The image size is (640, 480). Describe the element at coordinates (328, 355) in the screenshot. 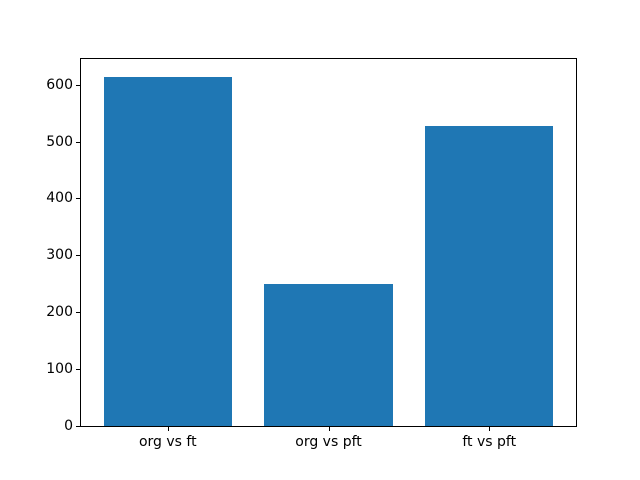

I see `bar-org-vs-pft` at that location.